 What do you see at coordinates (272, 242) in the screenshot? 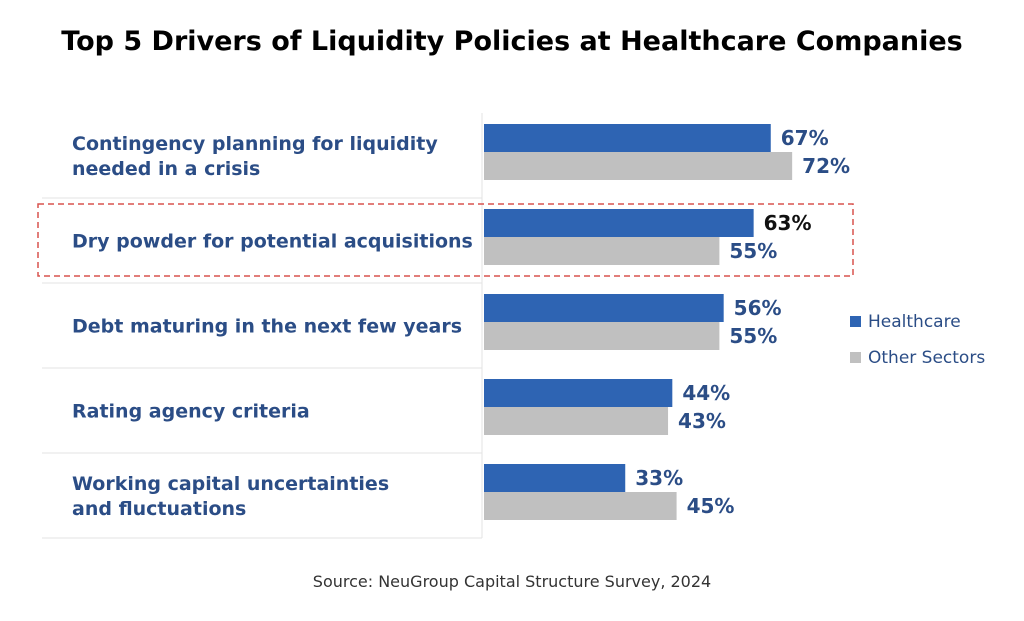
I see `category-label: Dry powder for potential acquisitions` at bounding box center [272, 242].